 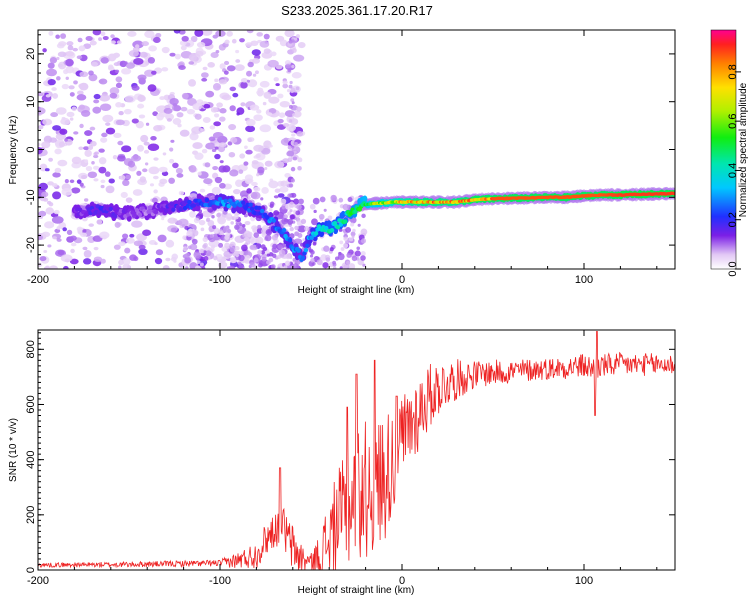 What do you see at coordinates (13, 450) in the screenshot?
I see `snr-y-label: SNR (10 * v/v)` at bounding box center [13, 450].